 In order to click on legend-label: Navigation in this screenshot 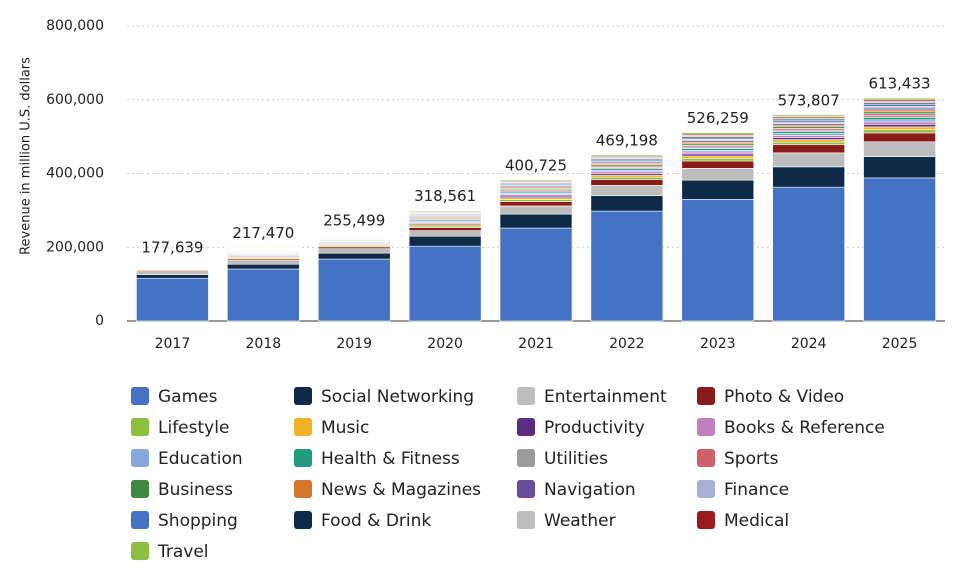, I will do `click(590, 490)`.